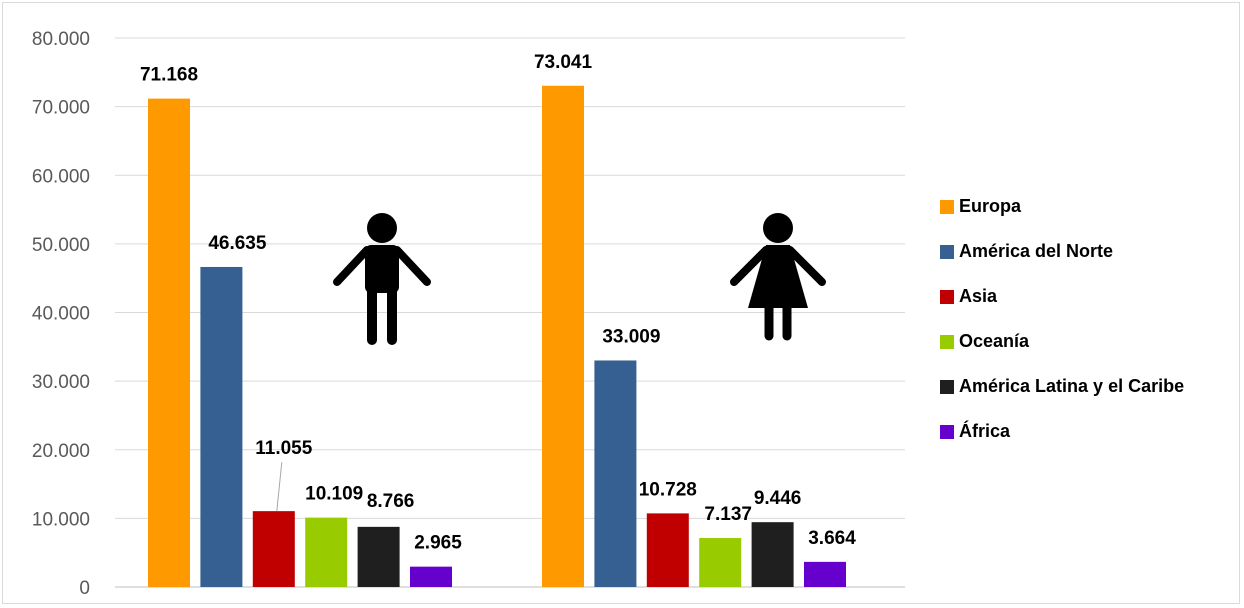 The height and width of the screenshot is (608, 1244). I want to click on legend-item-europa: Europa, so click(1062, 206).